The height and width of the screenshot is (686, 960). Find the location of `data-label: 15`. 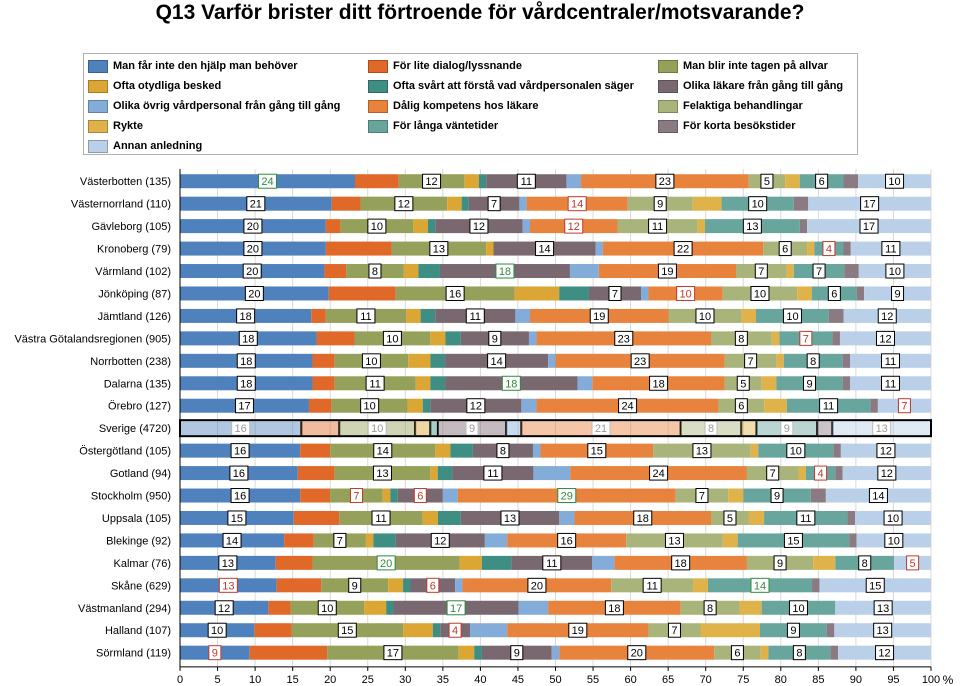

data-label: 15 is located at coordinates (237, 519).